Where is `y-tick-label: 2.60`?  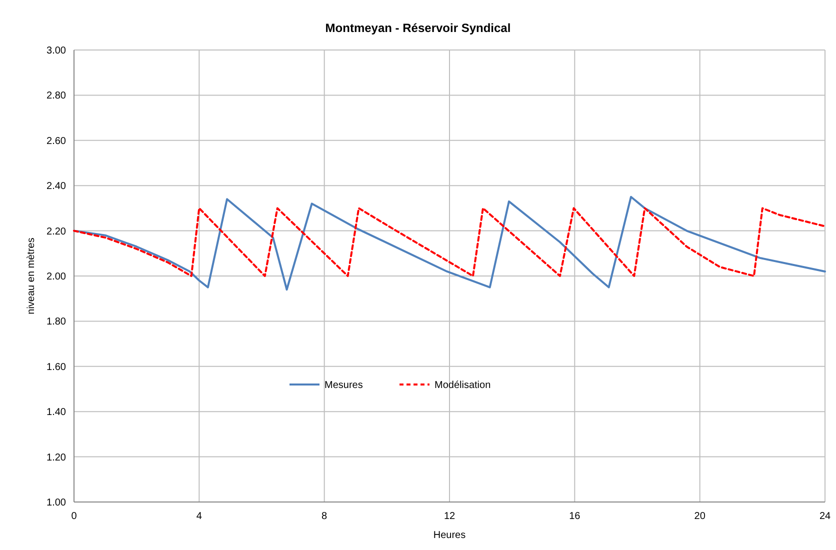
y-tick-label: 2.60 is located at coordinates (56, 141).